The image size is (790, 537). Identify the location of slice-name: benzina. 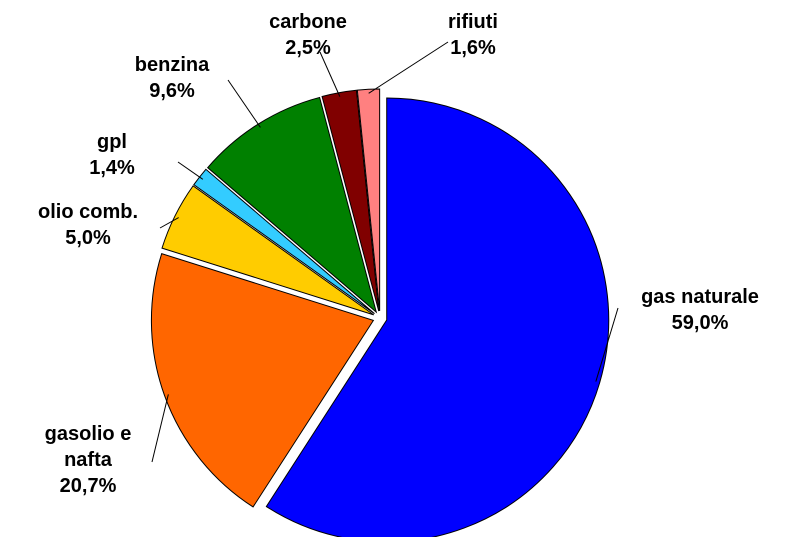
(172, 65).